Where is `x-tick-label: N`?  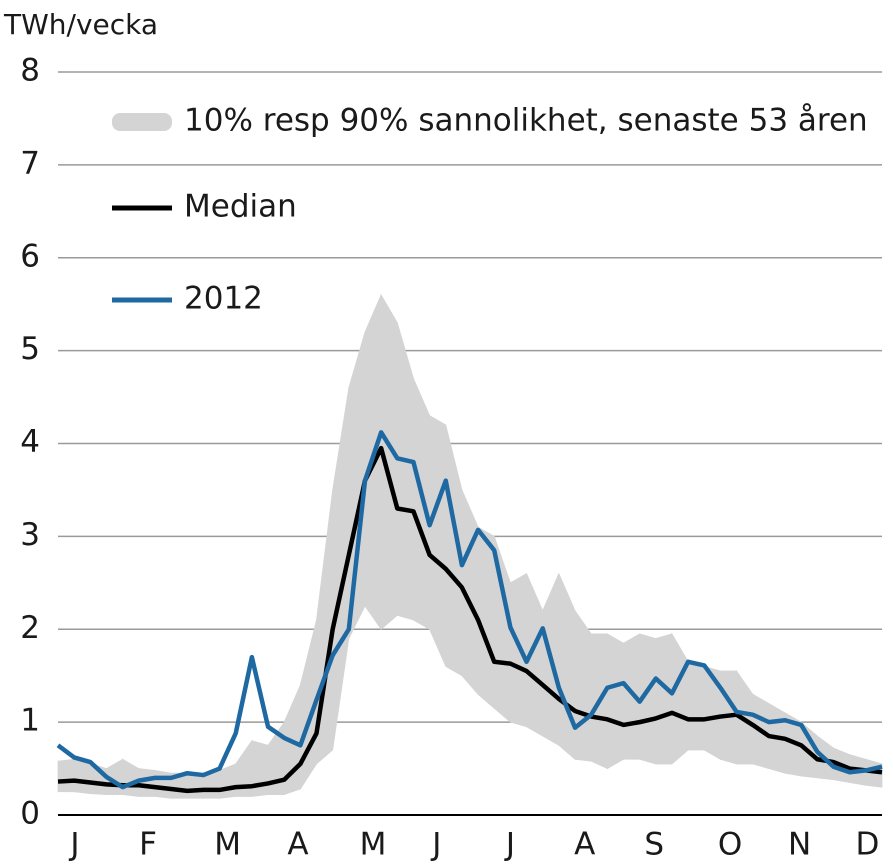 x-tick-label: N is located at coordinates (799, 845).